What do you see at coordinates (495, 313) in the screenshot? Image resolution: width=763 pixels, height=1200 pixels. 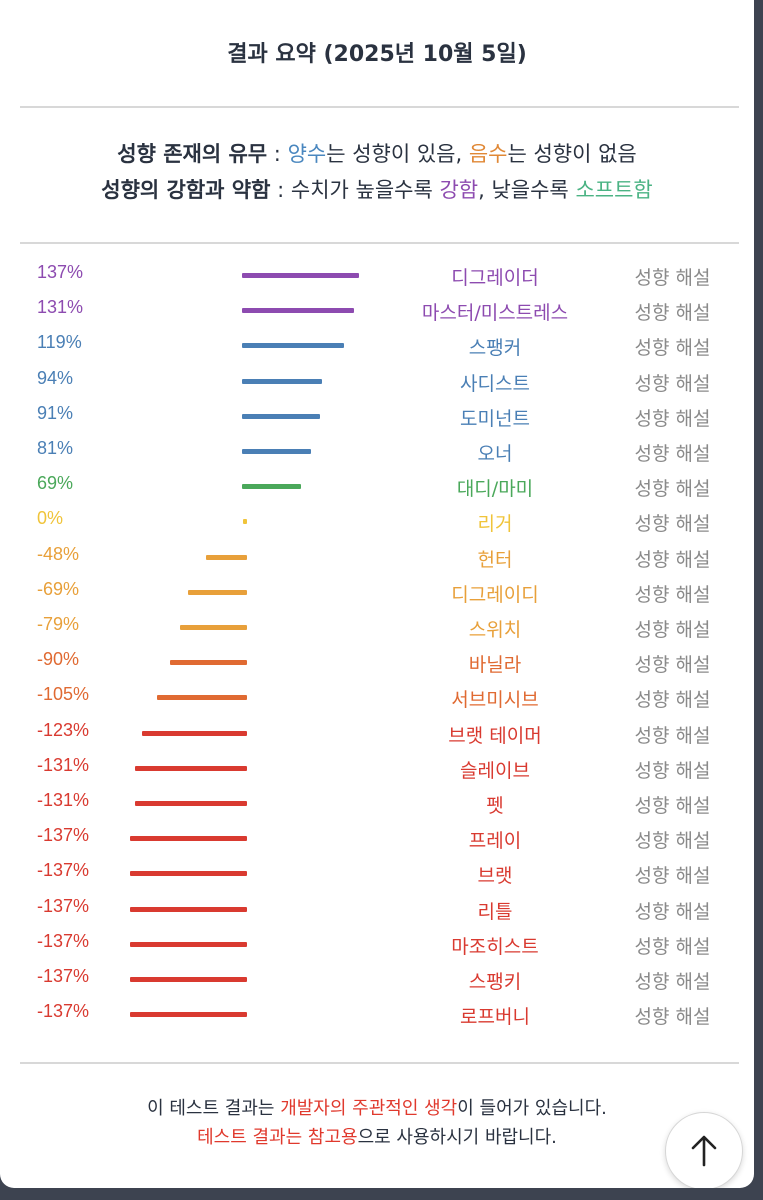 I see `result-type-name: 마스터/미스트레스` at bounding box center [495, 313].